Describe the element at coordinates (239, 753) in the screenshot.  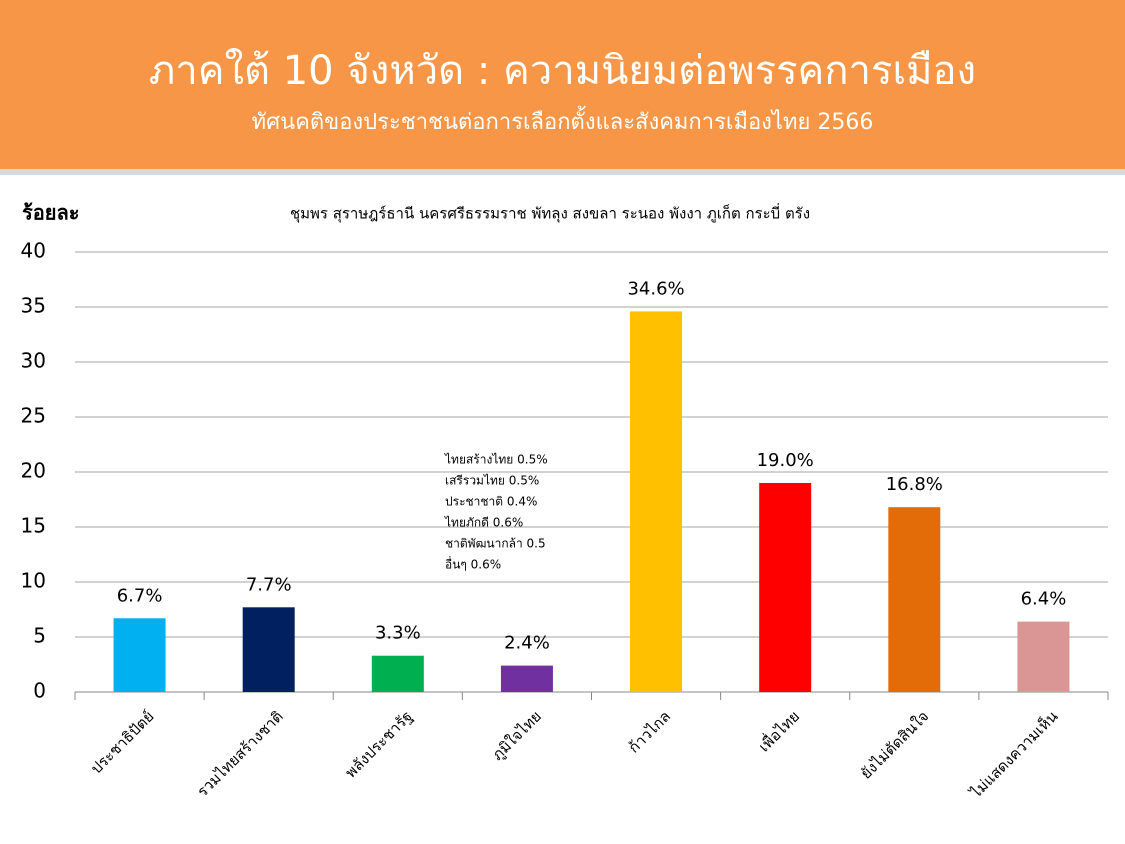
I see `x-tick-label: รวมไทยสร้างชาติ` at that location.